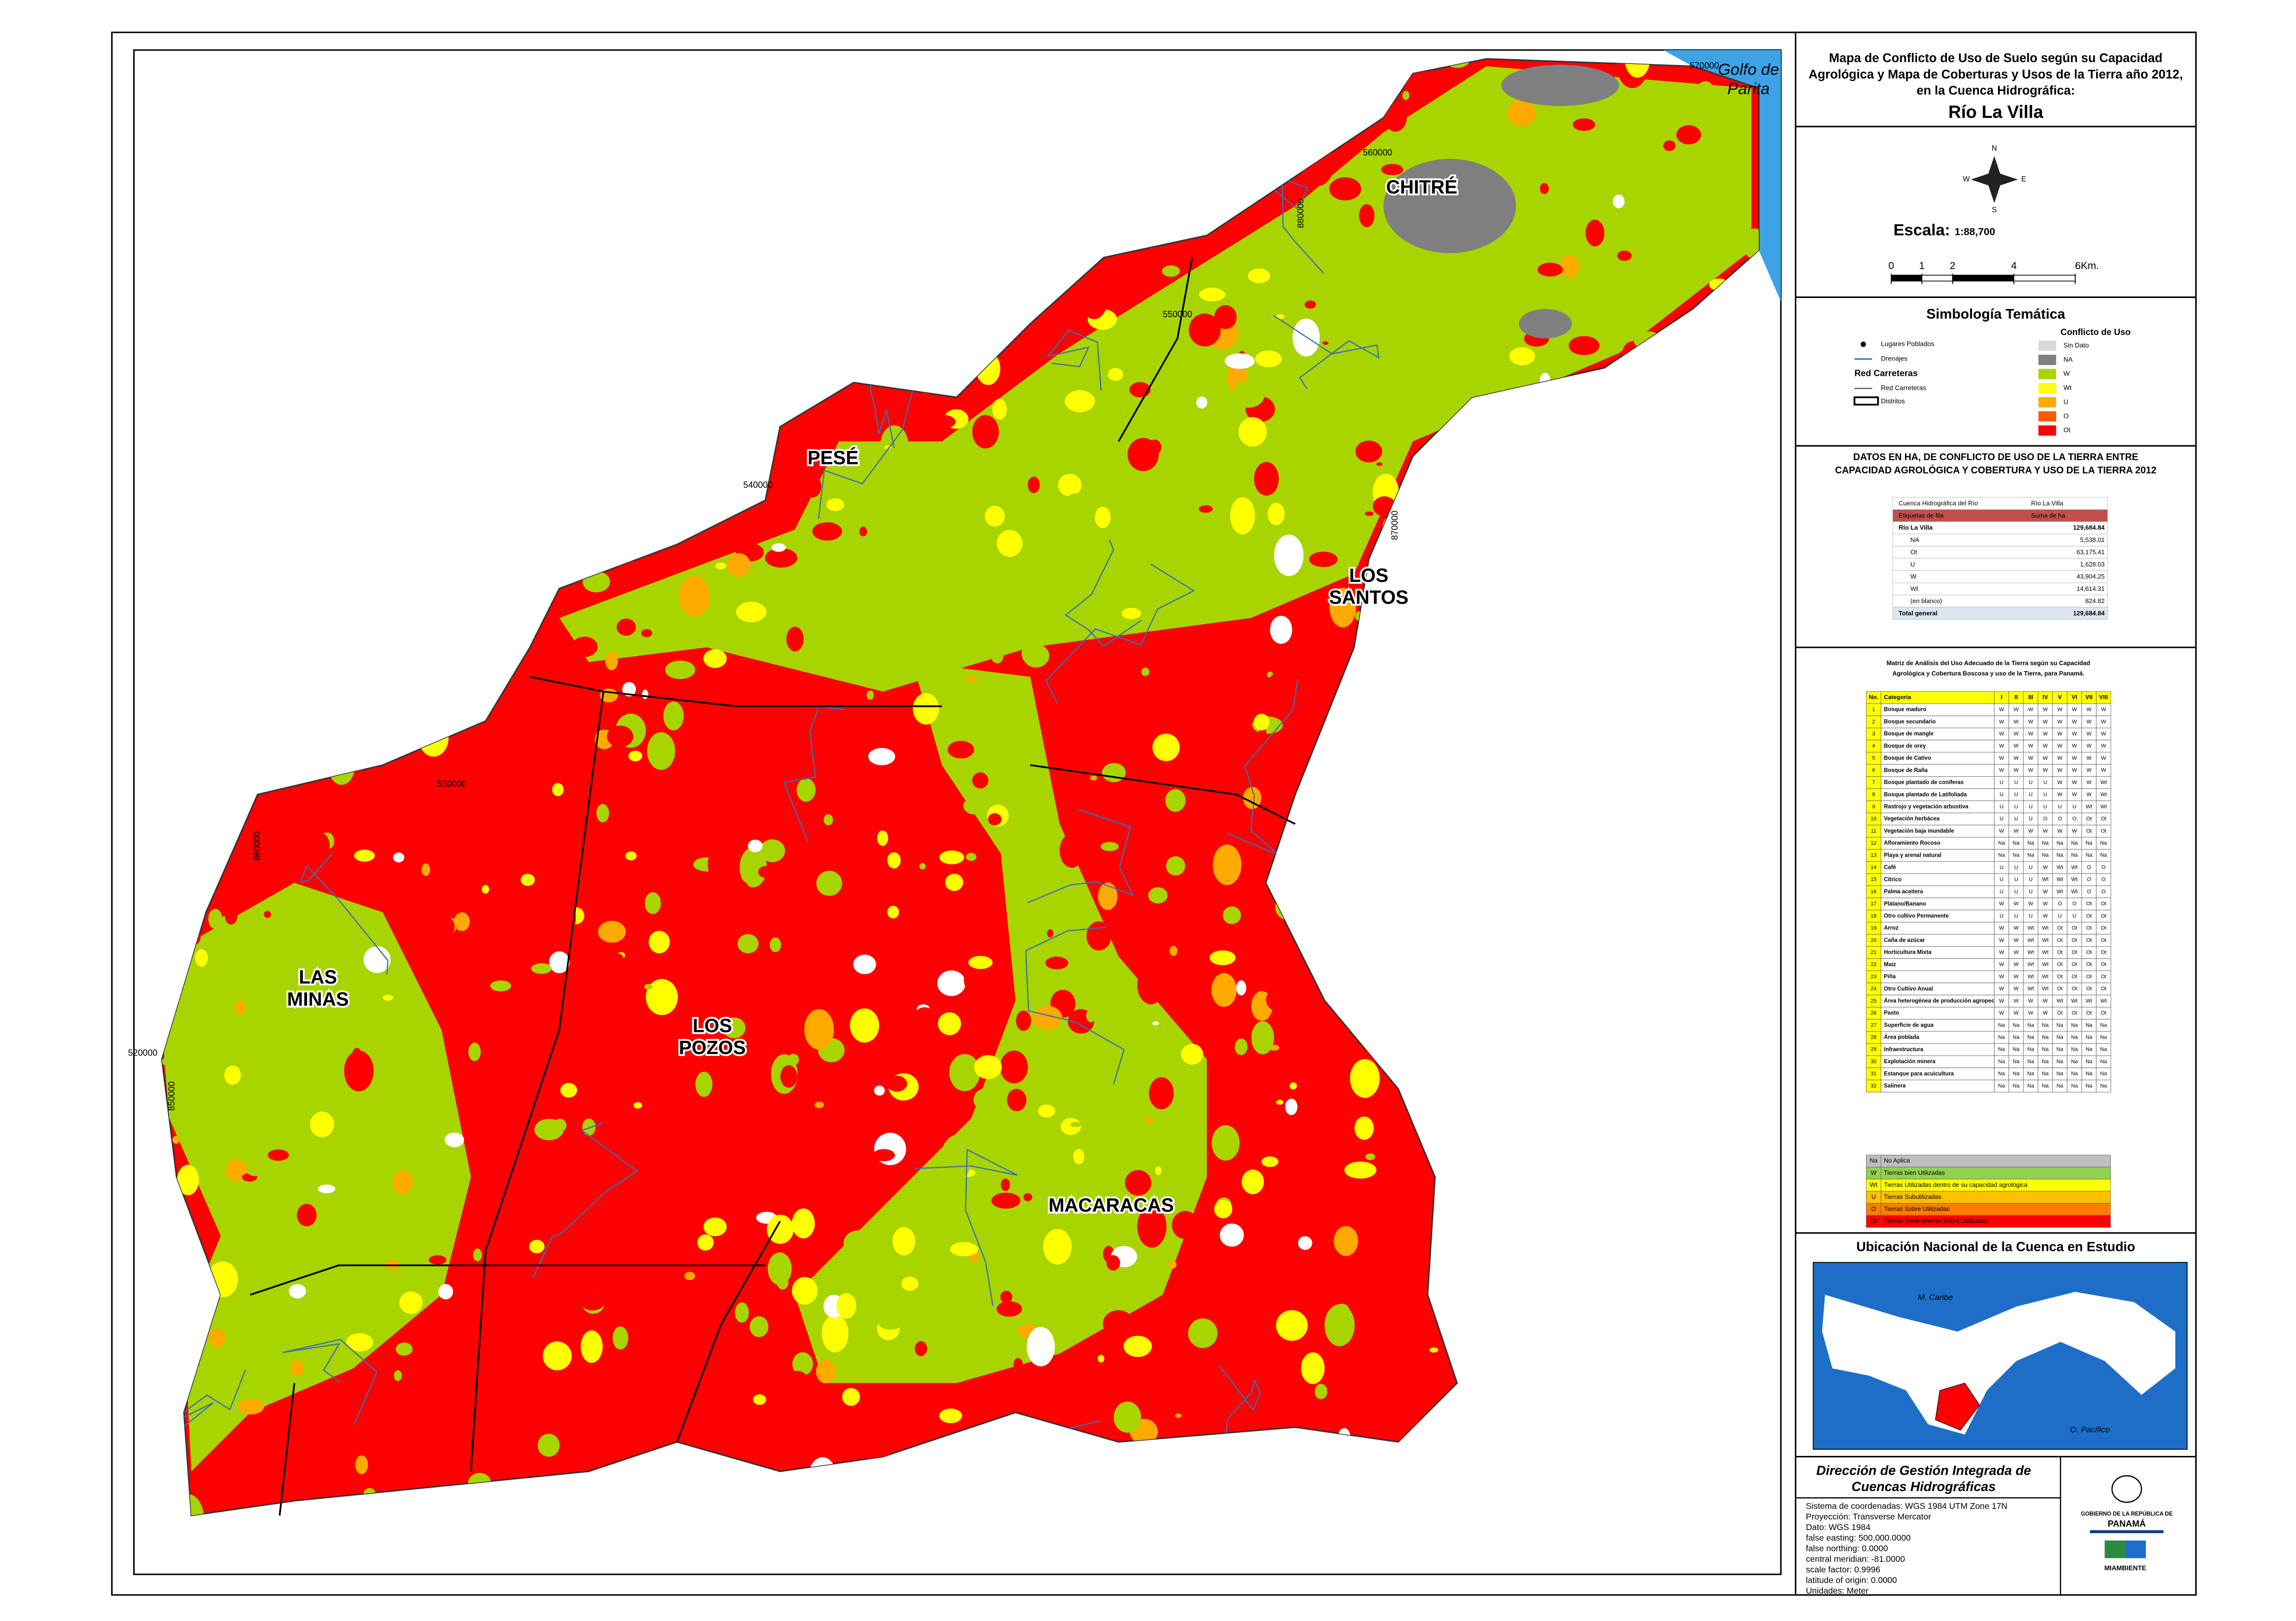  I want to click on matrix-value: 30, so click(1874, 1062).